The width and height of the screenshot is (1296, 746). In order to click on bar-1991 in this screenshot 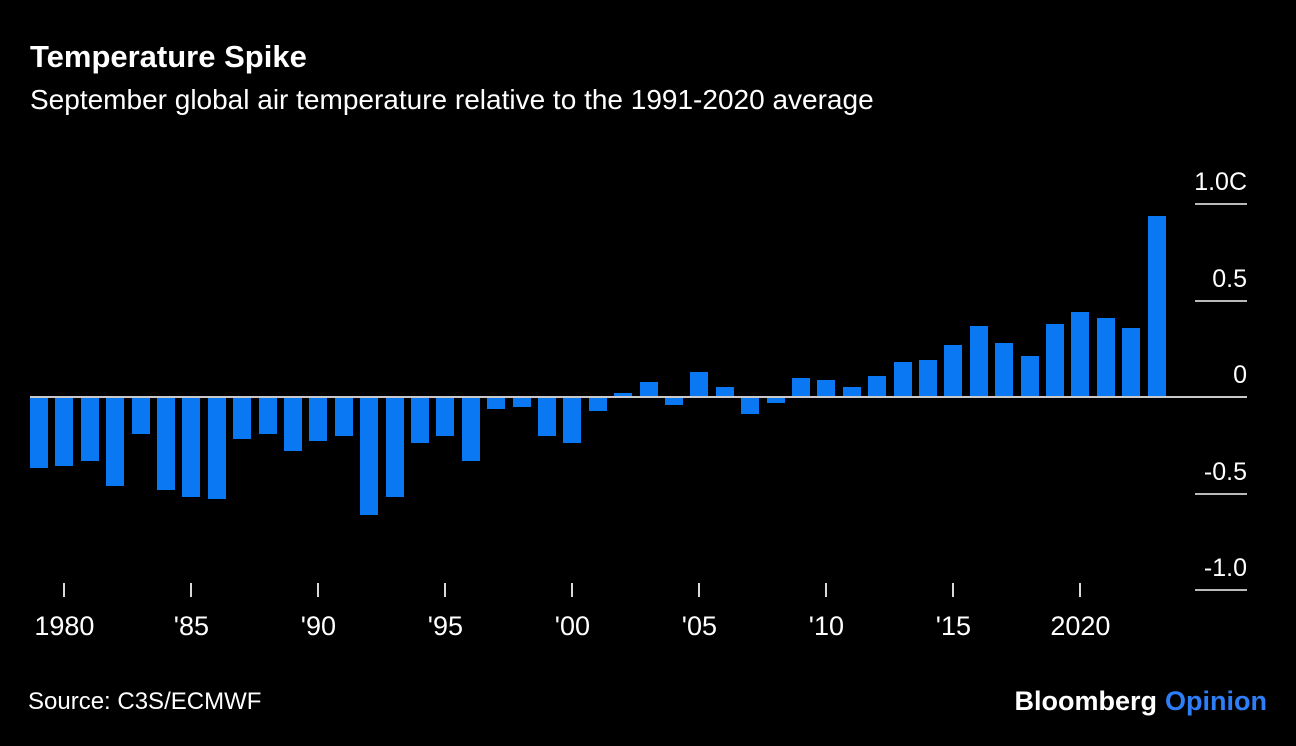, I will do `click(343, 416)`.